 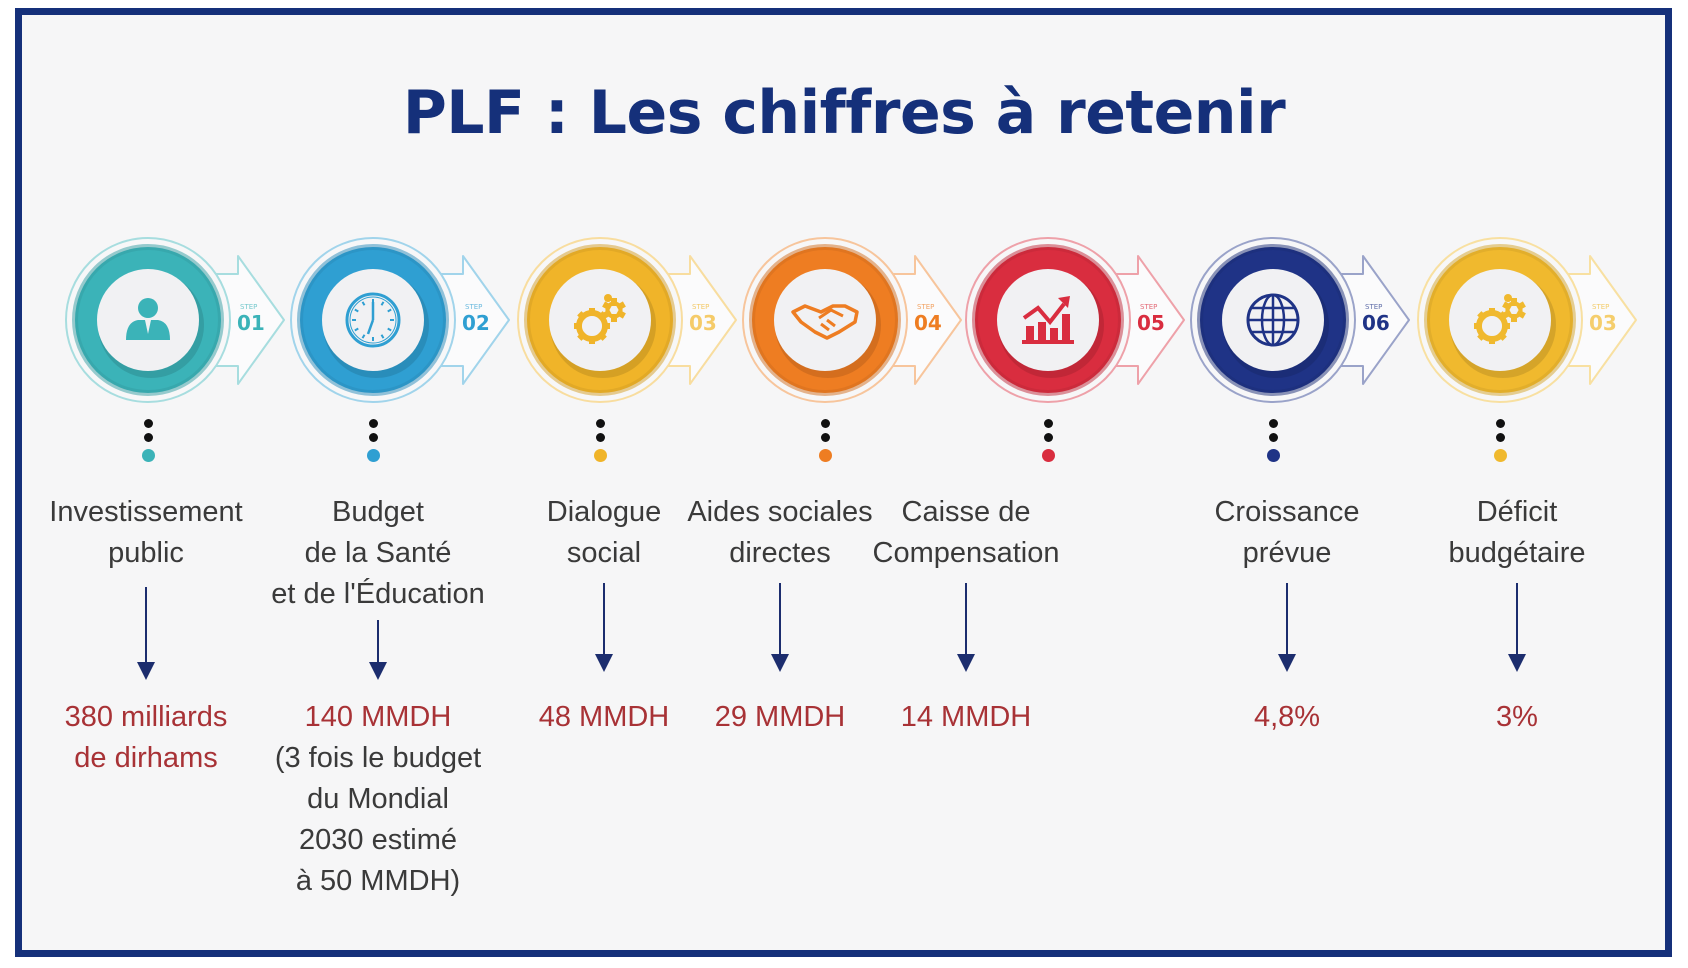 I want to click on step-1-value: 380 milliards de dirhams, so click(x=146, y=738).